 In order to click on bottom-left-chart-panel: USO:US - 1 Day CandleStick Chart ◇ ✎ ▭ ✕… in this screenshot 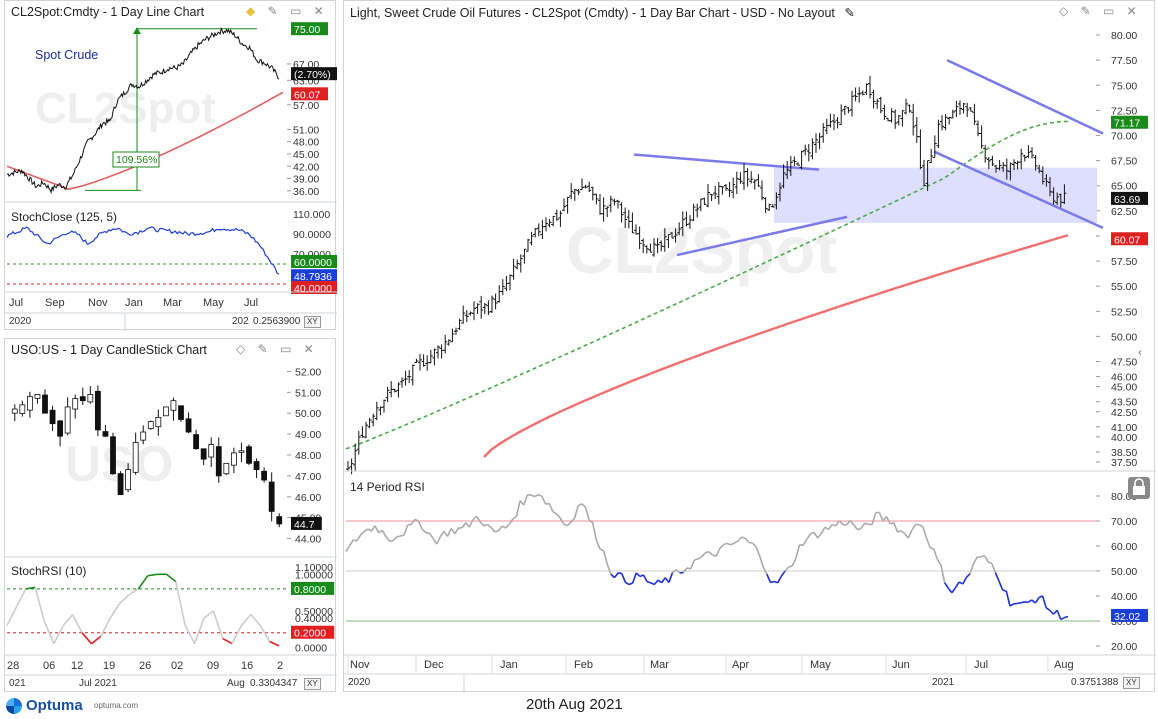, I will do `click(170, 515)`.